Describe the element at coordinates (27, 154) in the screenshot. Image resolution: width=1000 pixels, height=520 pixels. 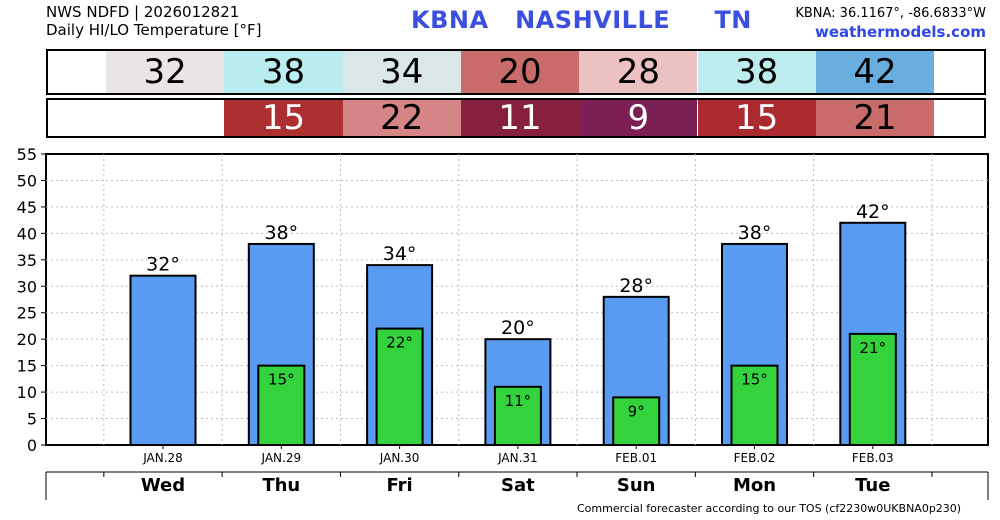
I see `y-tick-label: 55` at that location.